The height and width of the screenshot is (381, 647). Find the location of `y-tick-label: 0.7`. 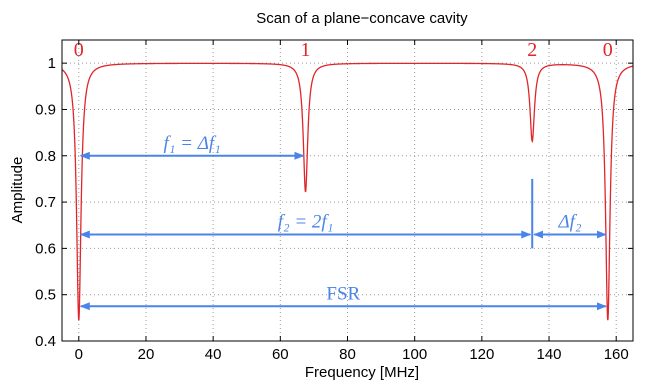

y-tick-label: 0.7 is located at coordinates (45, 202).